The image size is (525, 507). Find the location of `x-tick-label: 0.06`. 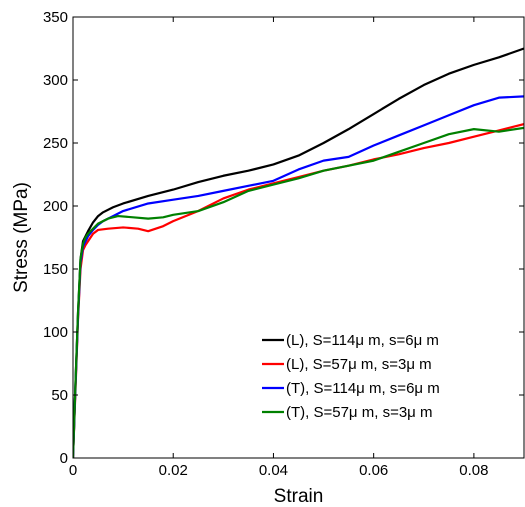

x-tick-label: 0.06 is located at coordinates (373, 470).